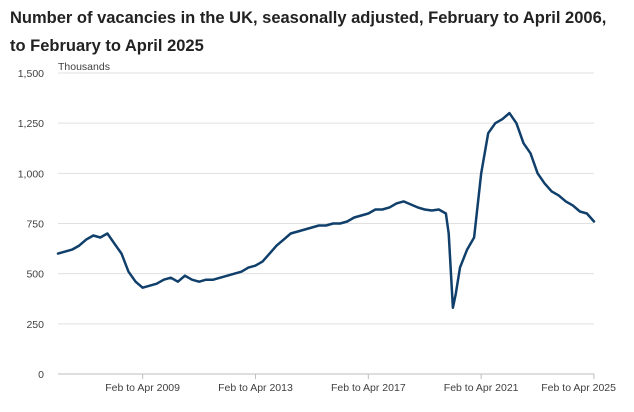 Image resolution: width=634 pixels, height=412 pixels. Describe the element at coordinates (31, 124) in the screenshot. I see `y-tick-label: 1,250` at that location.